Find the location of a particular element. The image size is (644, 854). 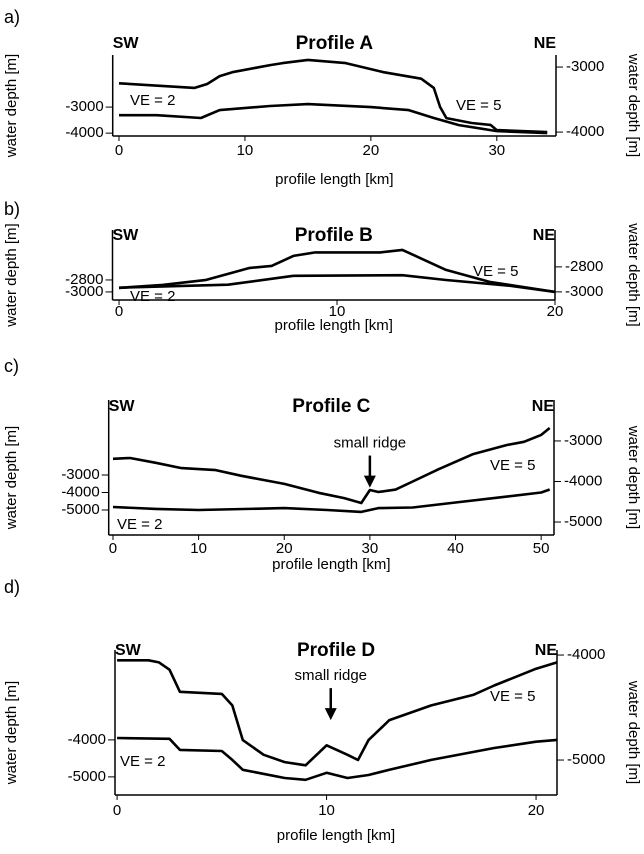

panel-label: a) is located at coordinates (12, 17).